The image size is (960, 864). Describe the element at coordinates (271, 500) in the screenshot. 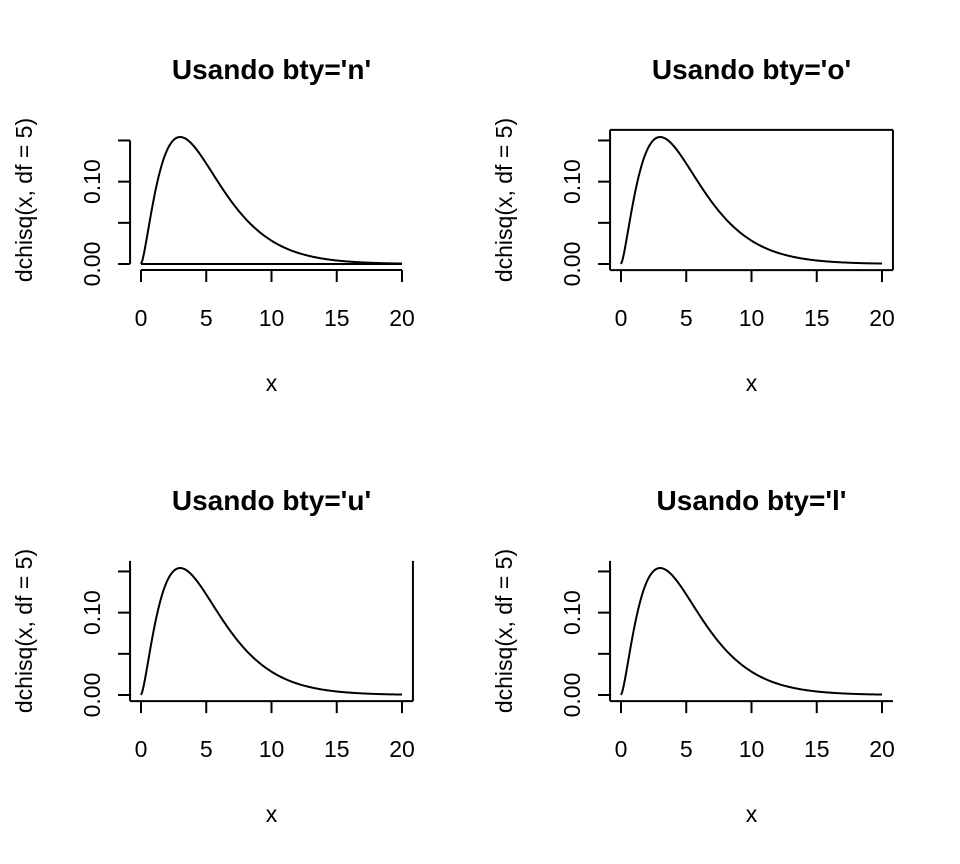

I see `chart-title: Usando bty='u'` at that location.